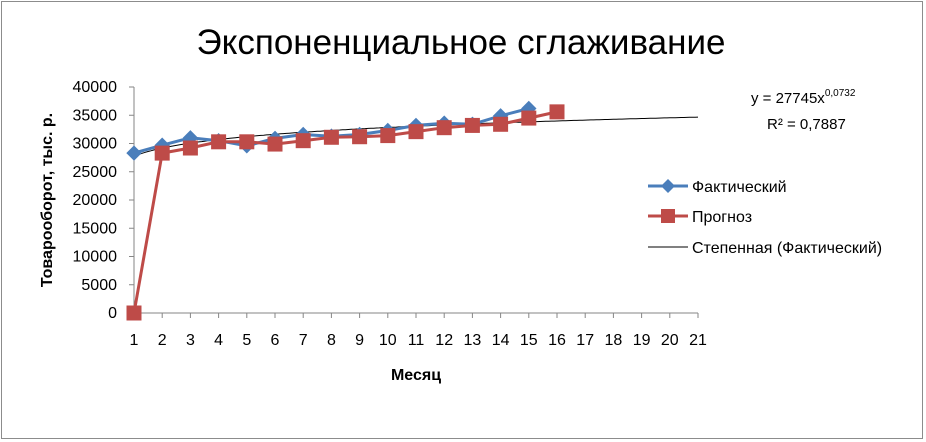  I want to click on x-tick-label: 8, so click(331, 340).